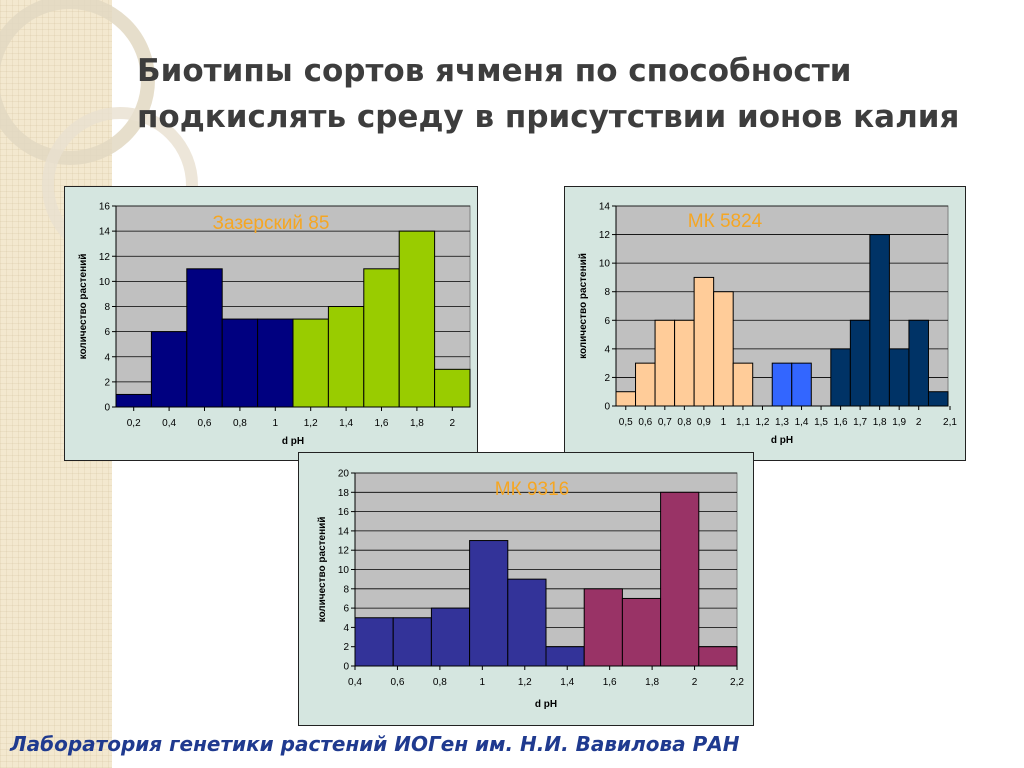 Image resolution: width=1024 pixels, height=768 pixels. Describe the element at coordinates (665, 422) in the screenshot. I see `x-tick-label: 0,7` at that location.